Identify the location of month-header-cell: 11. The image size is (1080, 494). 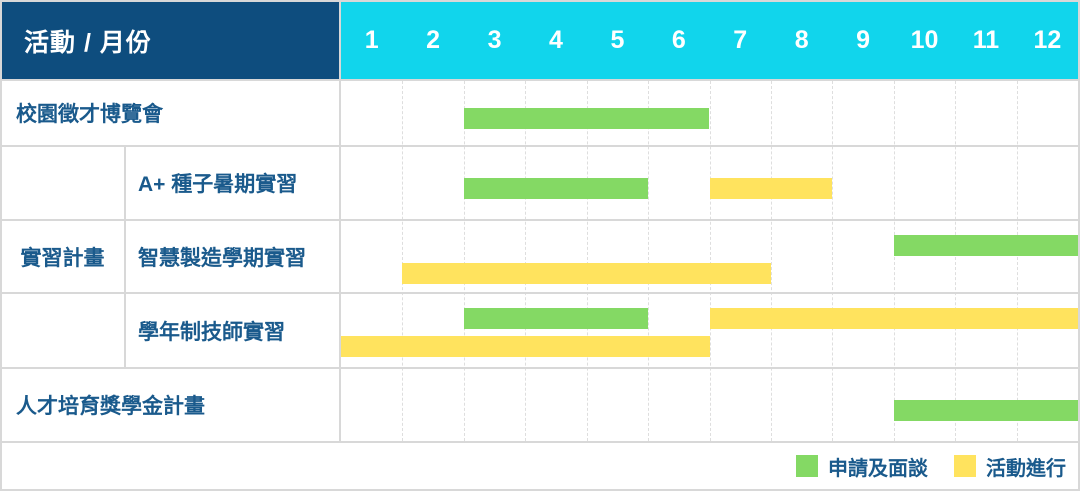
(986, 40).